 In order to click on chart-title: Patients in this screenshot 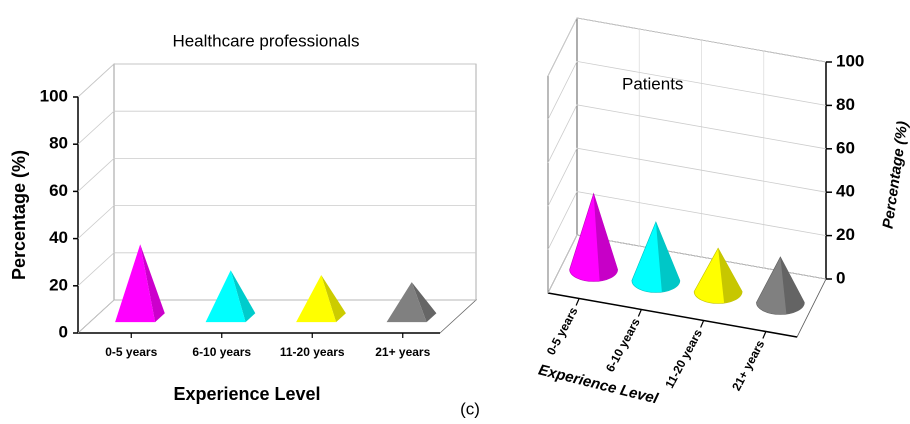, I will do `click(652, 83)`.